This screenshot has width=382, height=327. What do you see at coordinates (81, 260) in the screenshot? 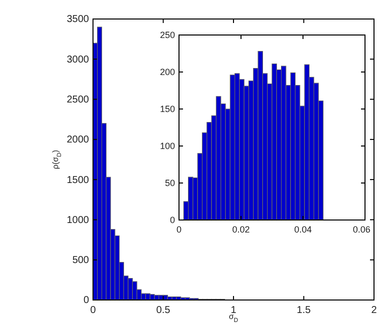
I see `y-tick-label: 500` at bounding box center [81, 260].